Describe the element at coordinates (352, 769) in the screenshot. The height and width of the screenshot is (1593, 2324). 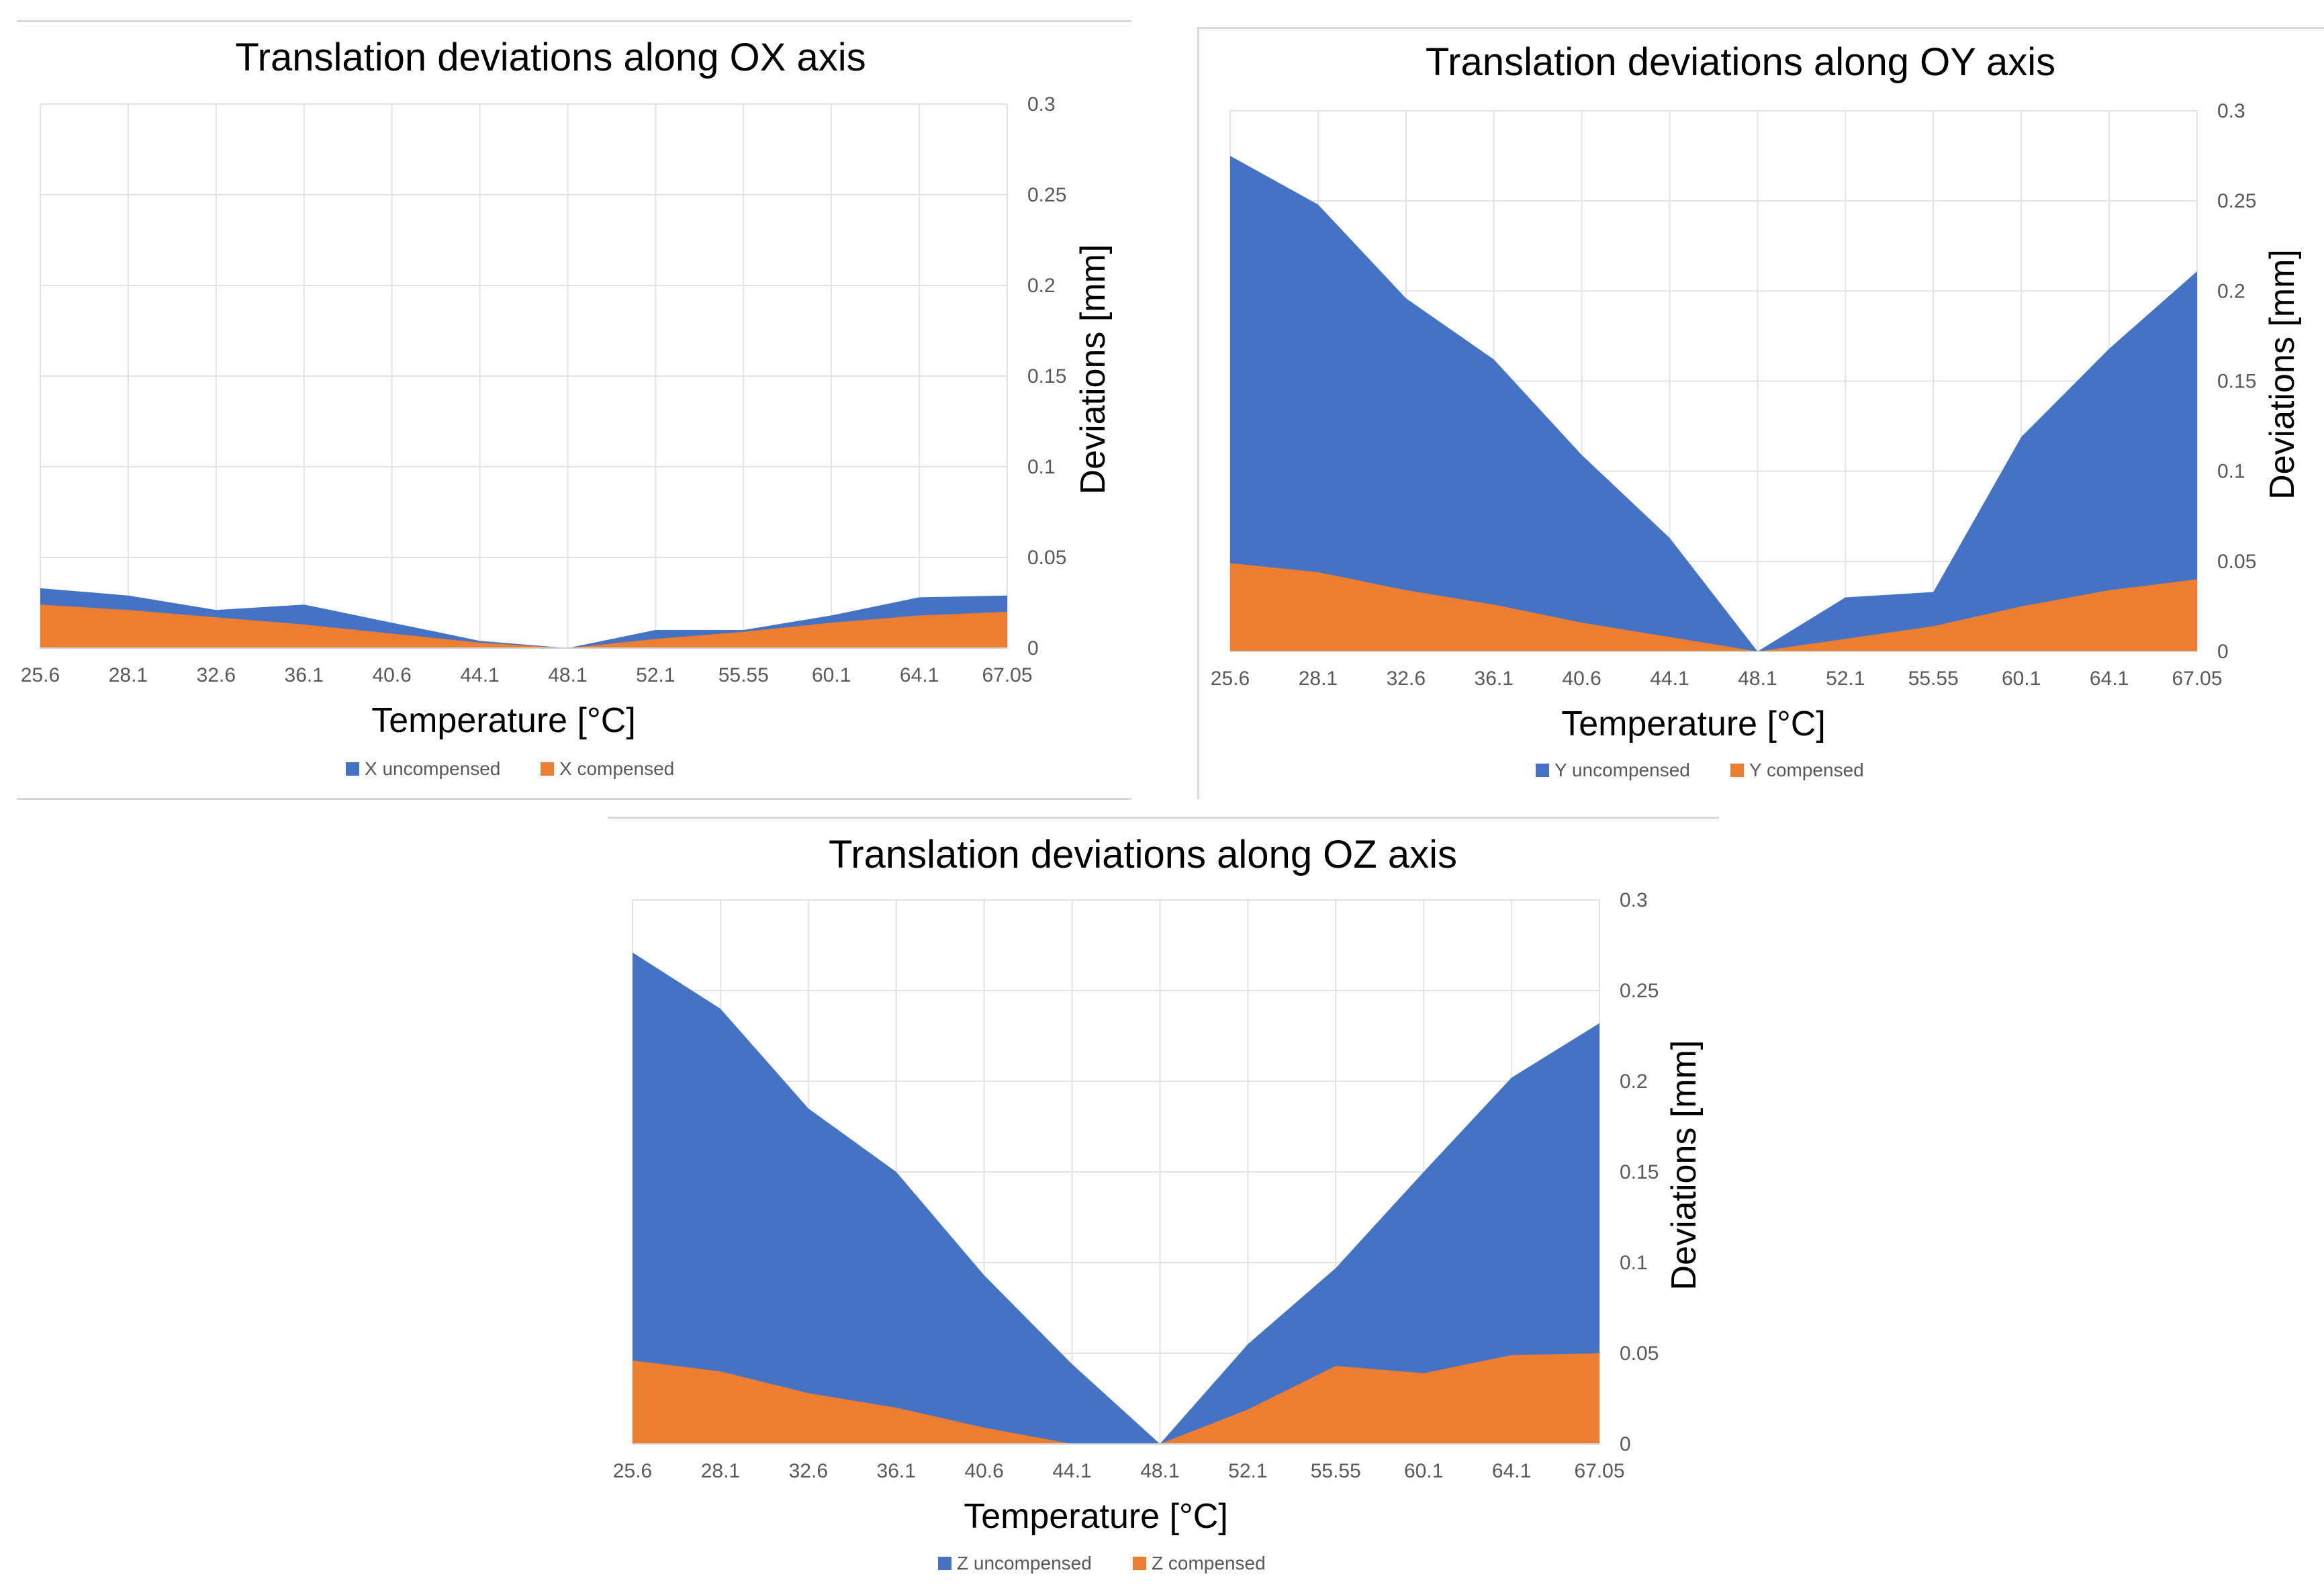
I see `legend-swatch-x-uncompensed` at that location.